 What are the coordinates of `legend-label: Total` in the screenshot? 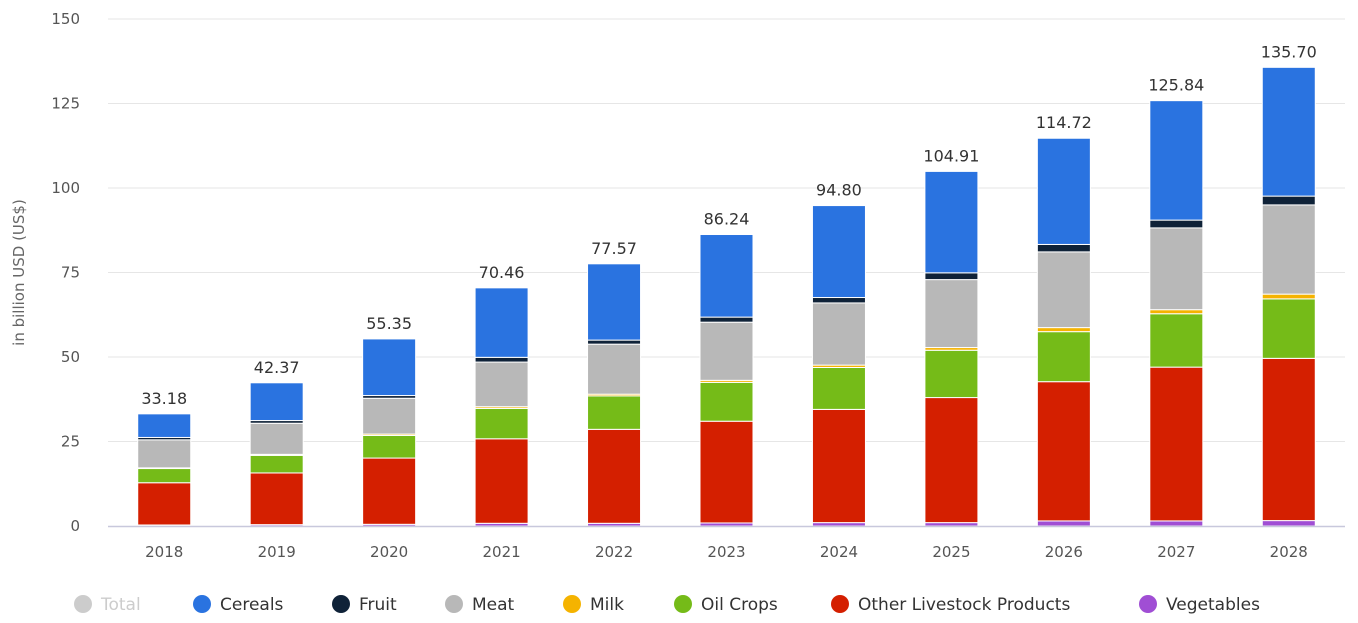 It's located at (120, 605).